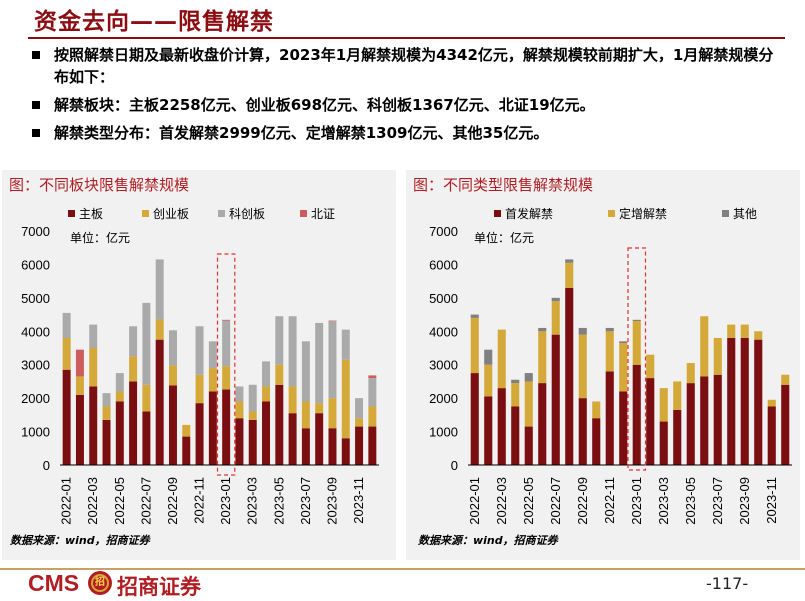 This screenshot has height=601, width=805. I want to click on x-tick-label: 2023-01, so click(636, 501).